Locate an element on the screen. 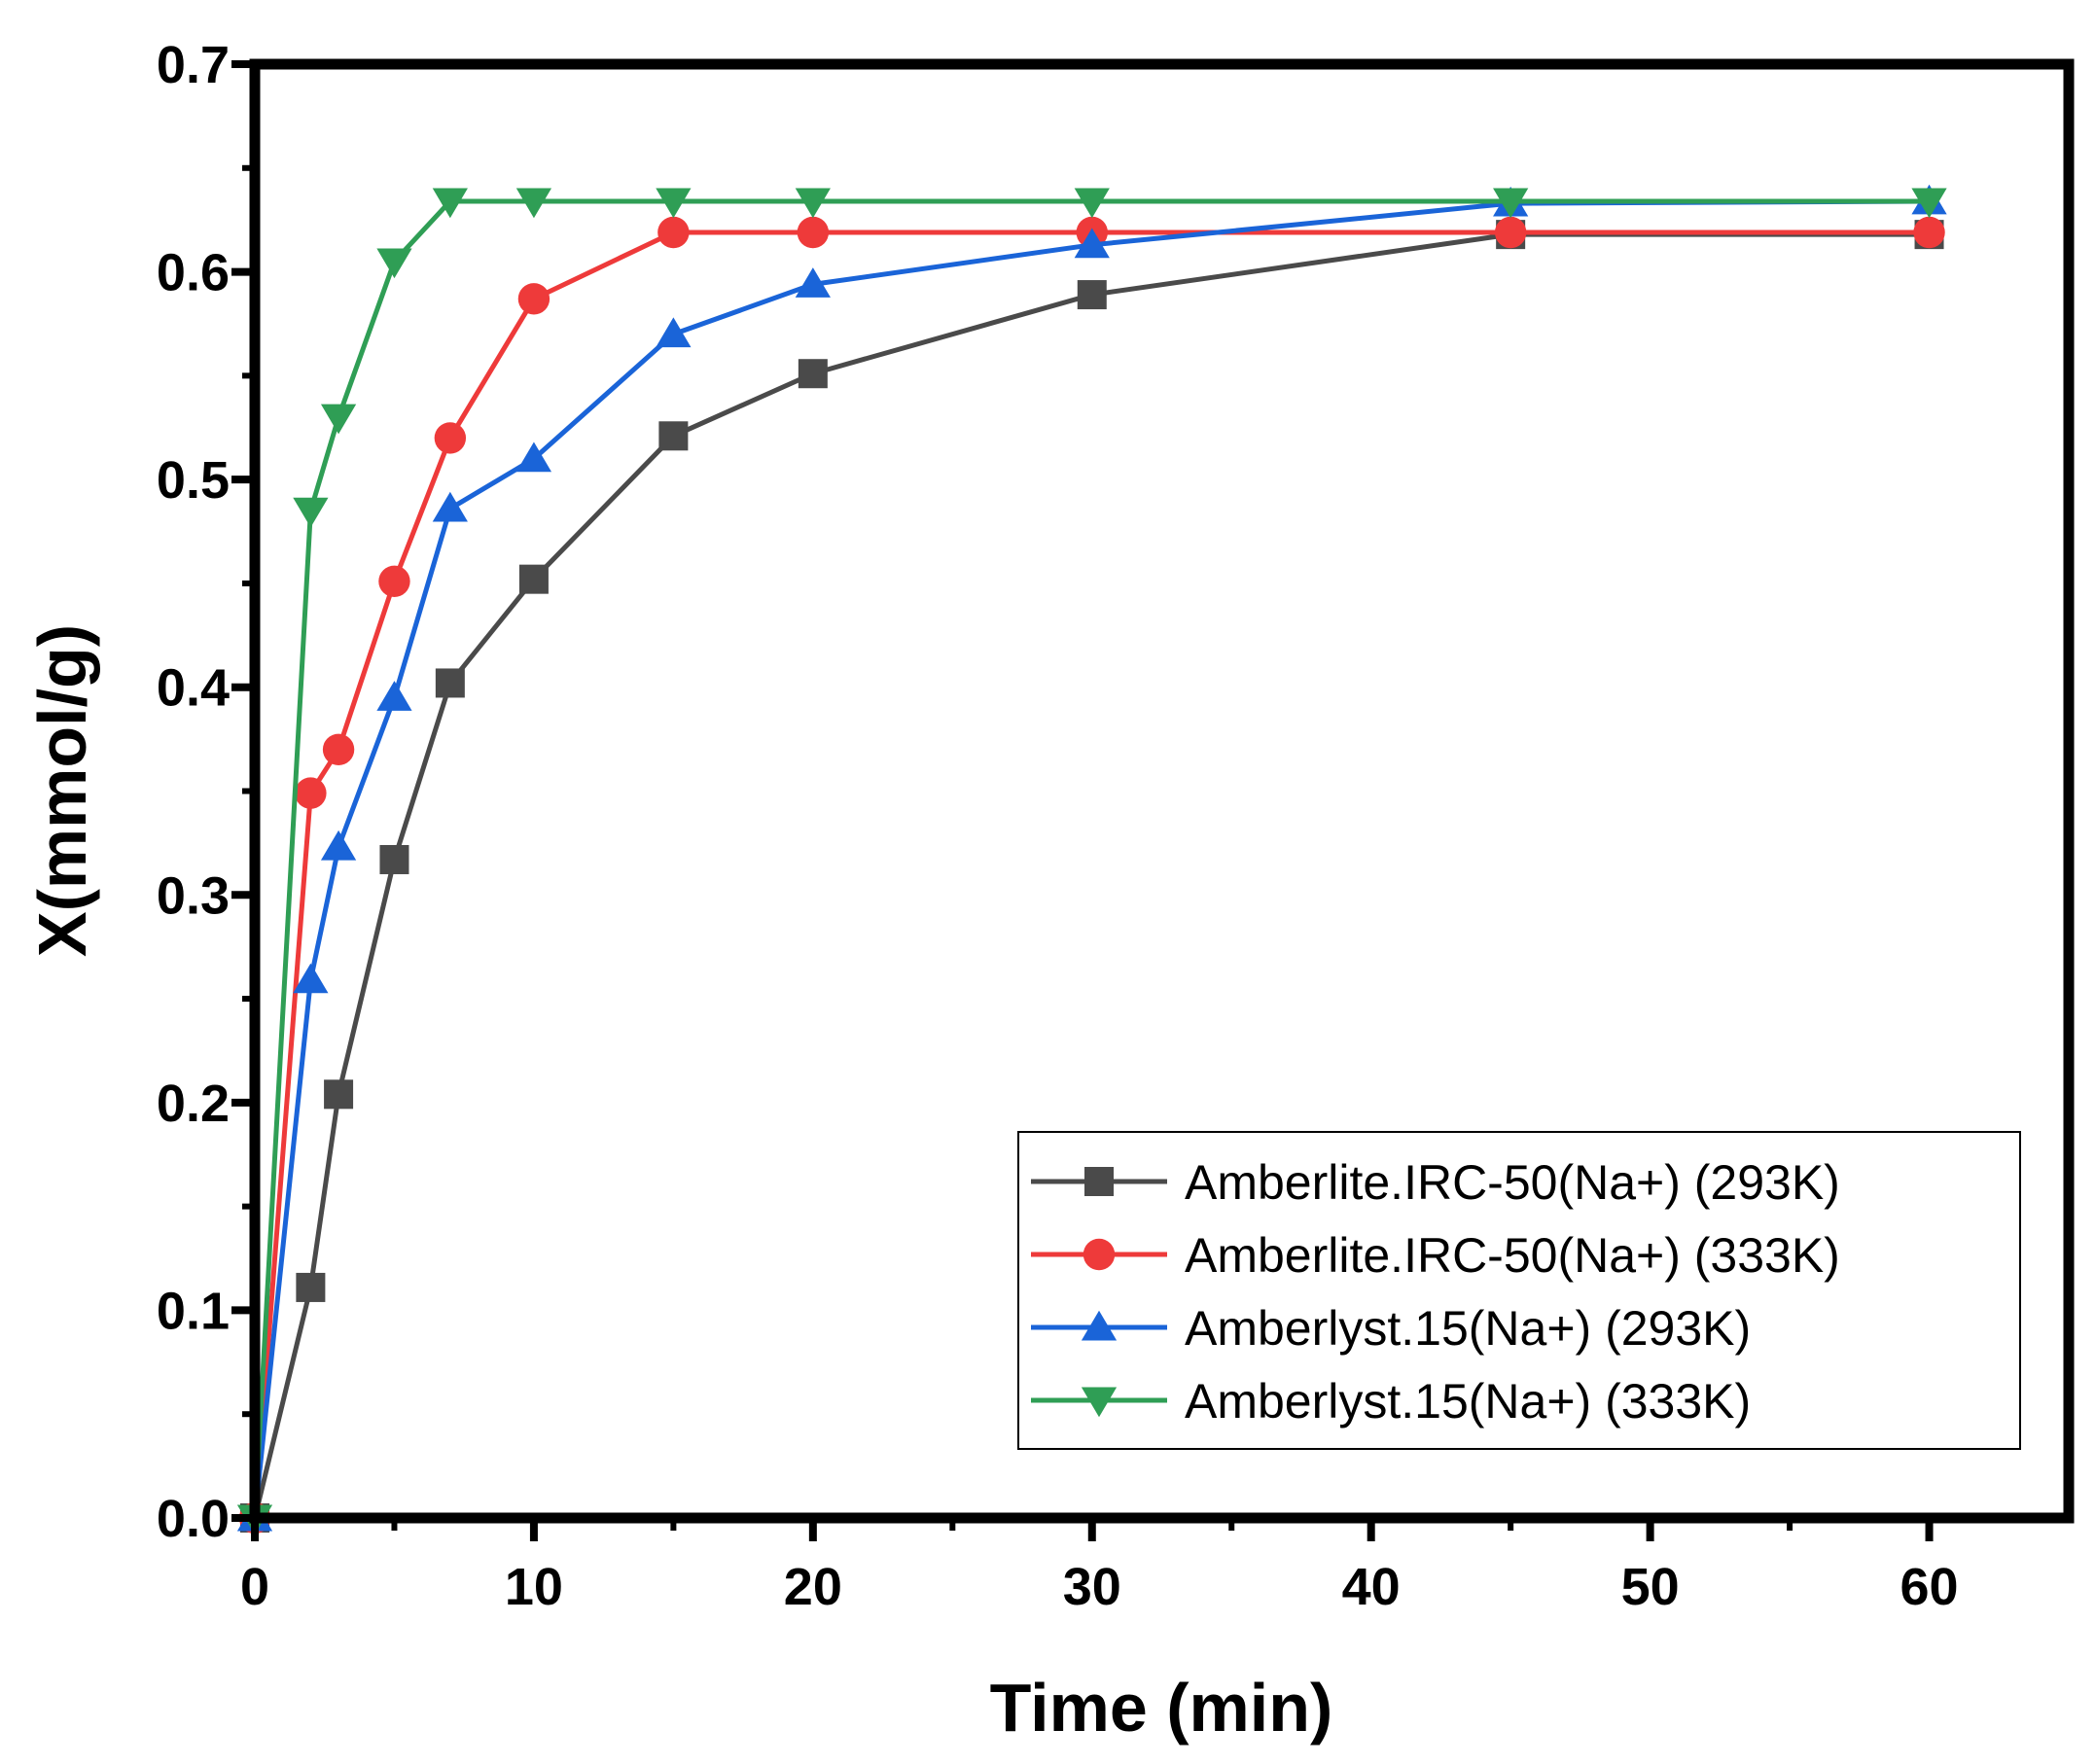 Image resolution: width=2095 pixels, height=1764 pixels. legend-label: Amberlyst.15(Na+) (293K) is located at coordinates (1468, 1328).